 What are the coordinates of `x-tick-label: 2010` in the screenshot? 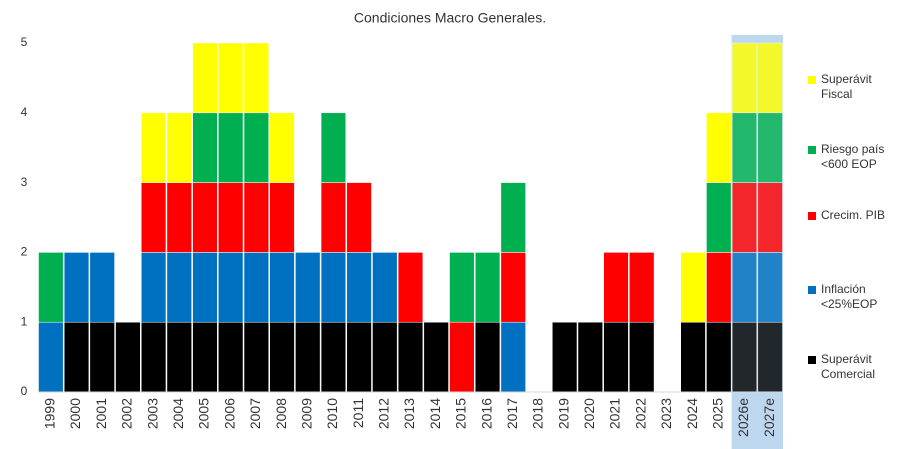 It's located at (332, 413).